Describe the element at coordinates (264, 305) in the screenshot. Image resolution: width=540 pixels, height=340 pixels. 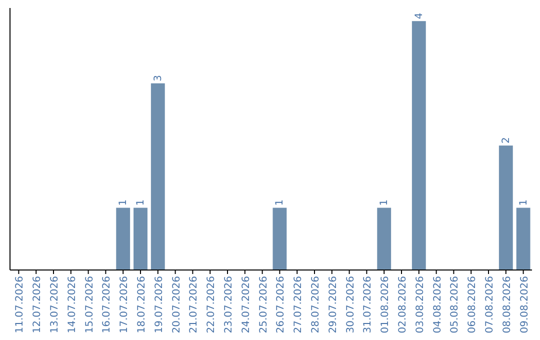
I see `x-tick-label: 25.07.2026` at that location.